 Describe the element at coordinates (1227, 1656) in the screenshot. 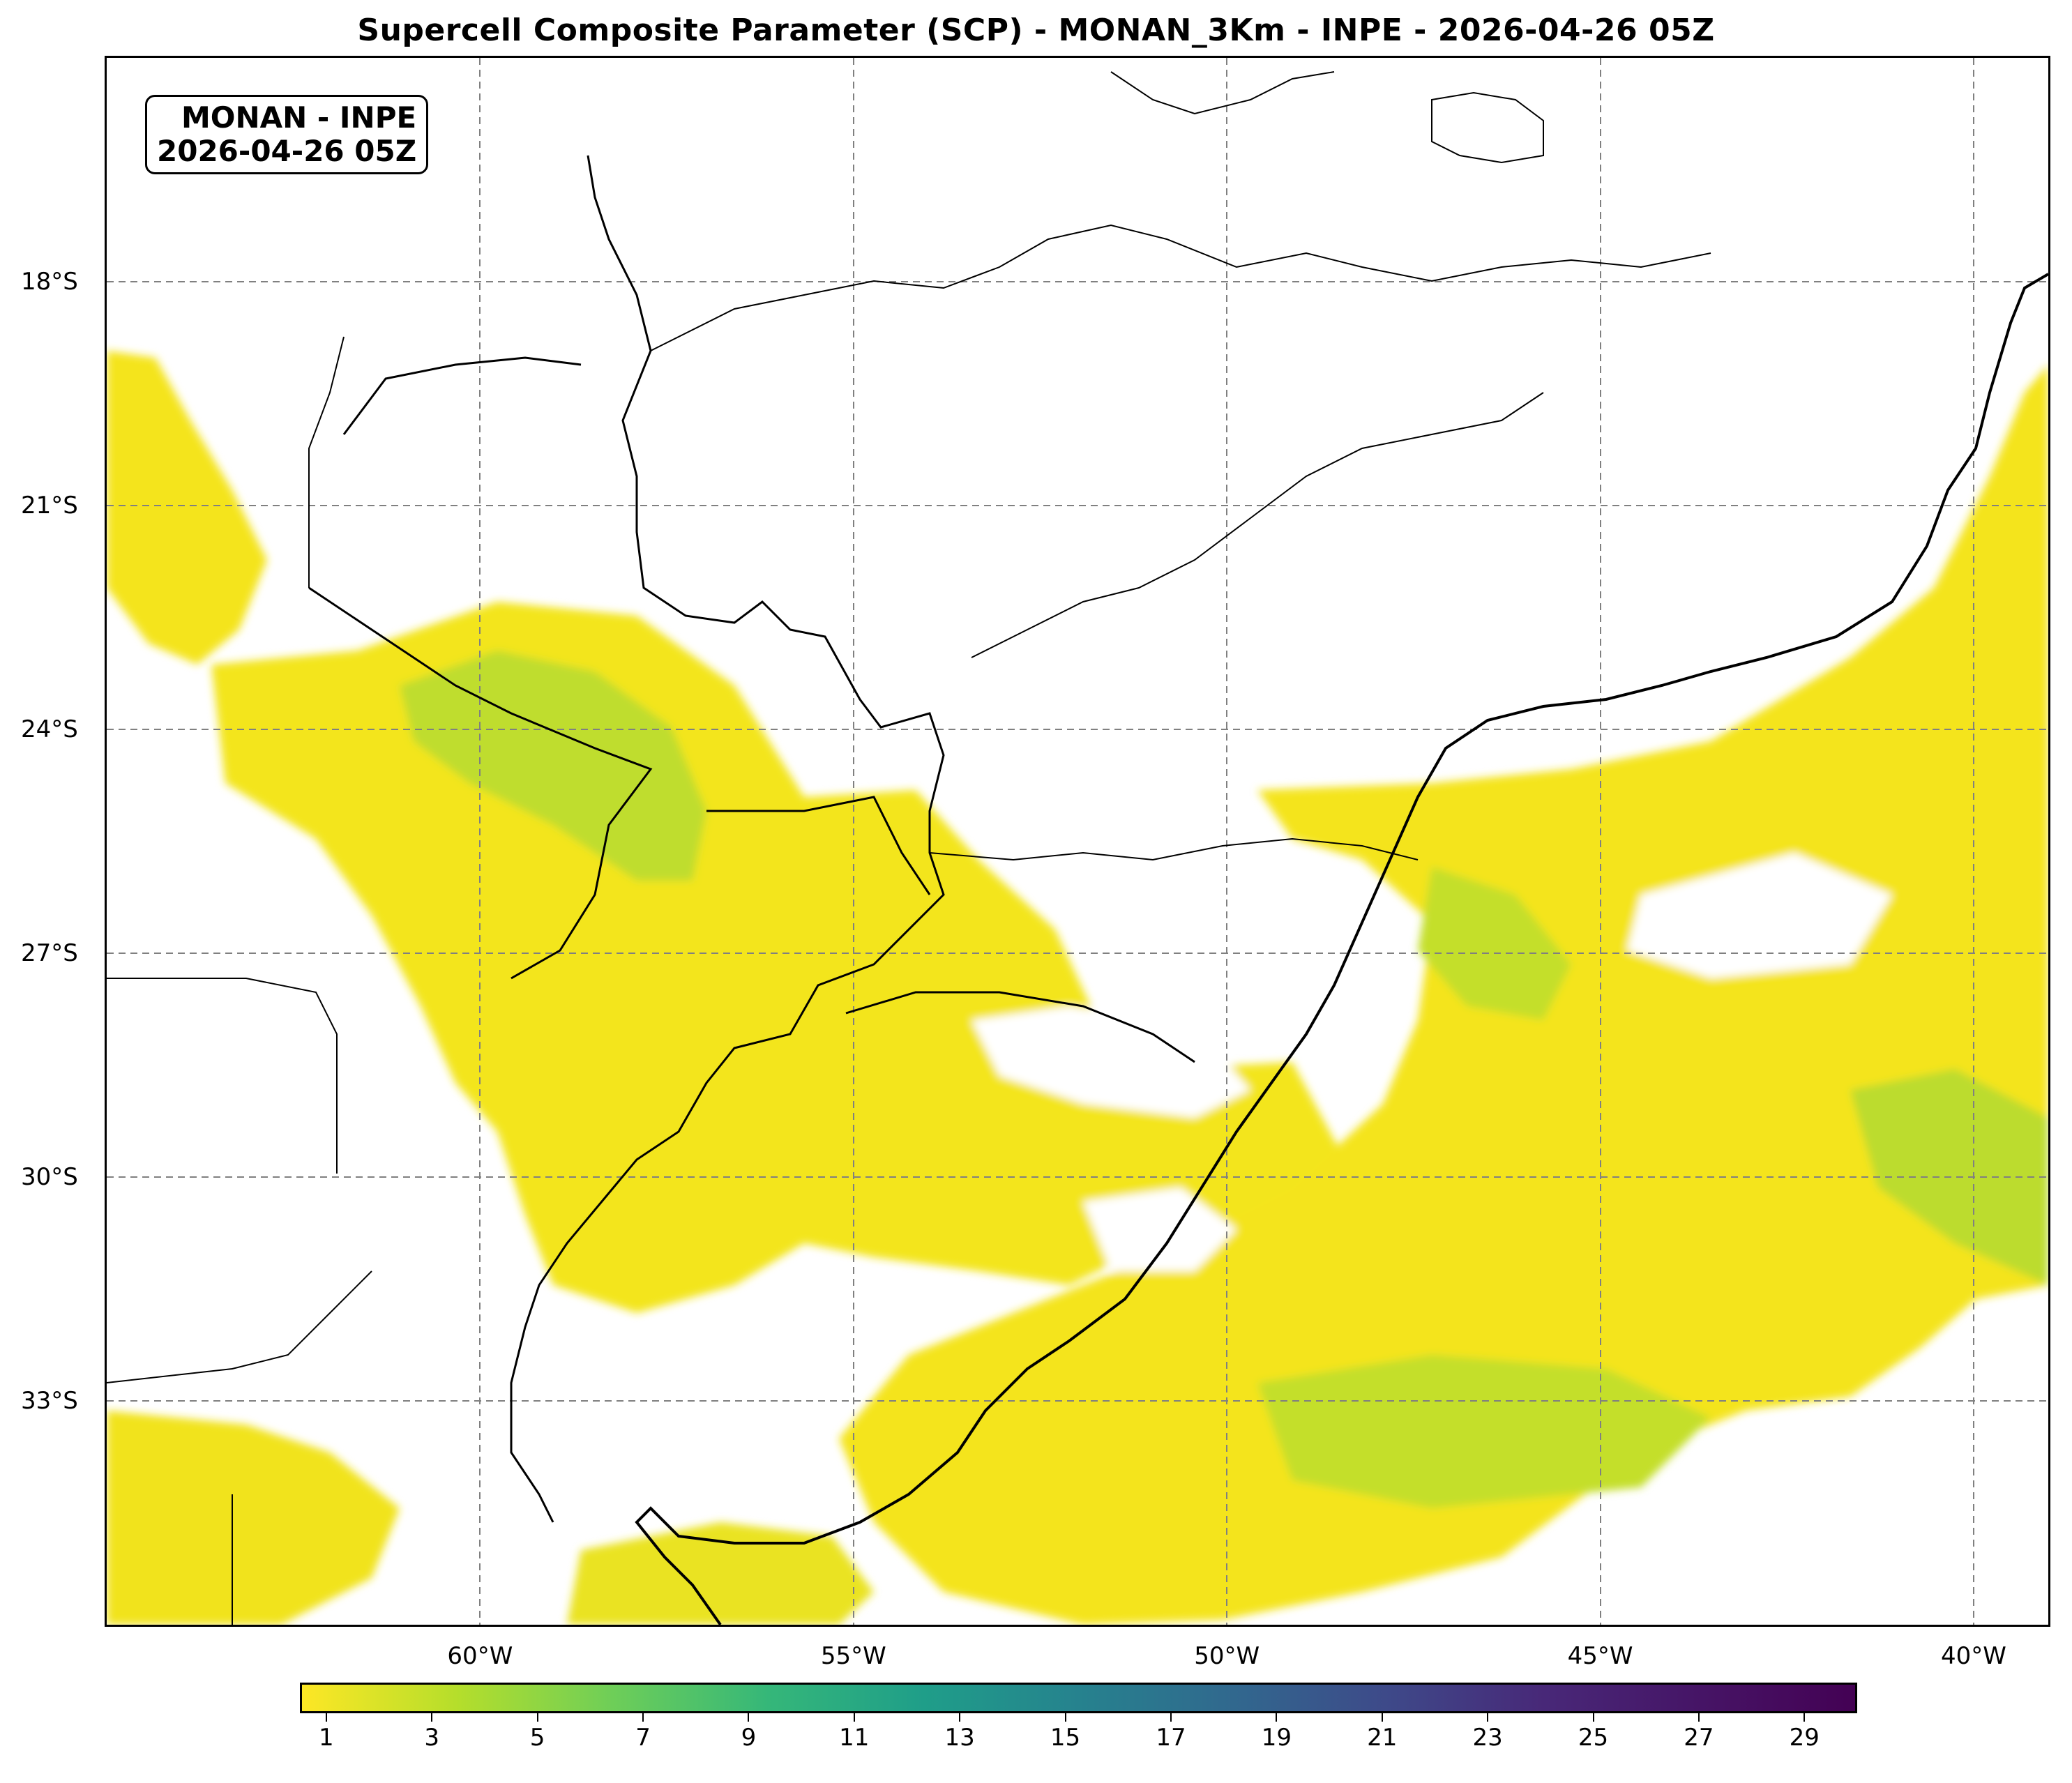

I see `longitude-label: 50°W` at that location.